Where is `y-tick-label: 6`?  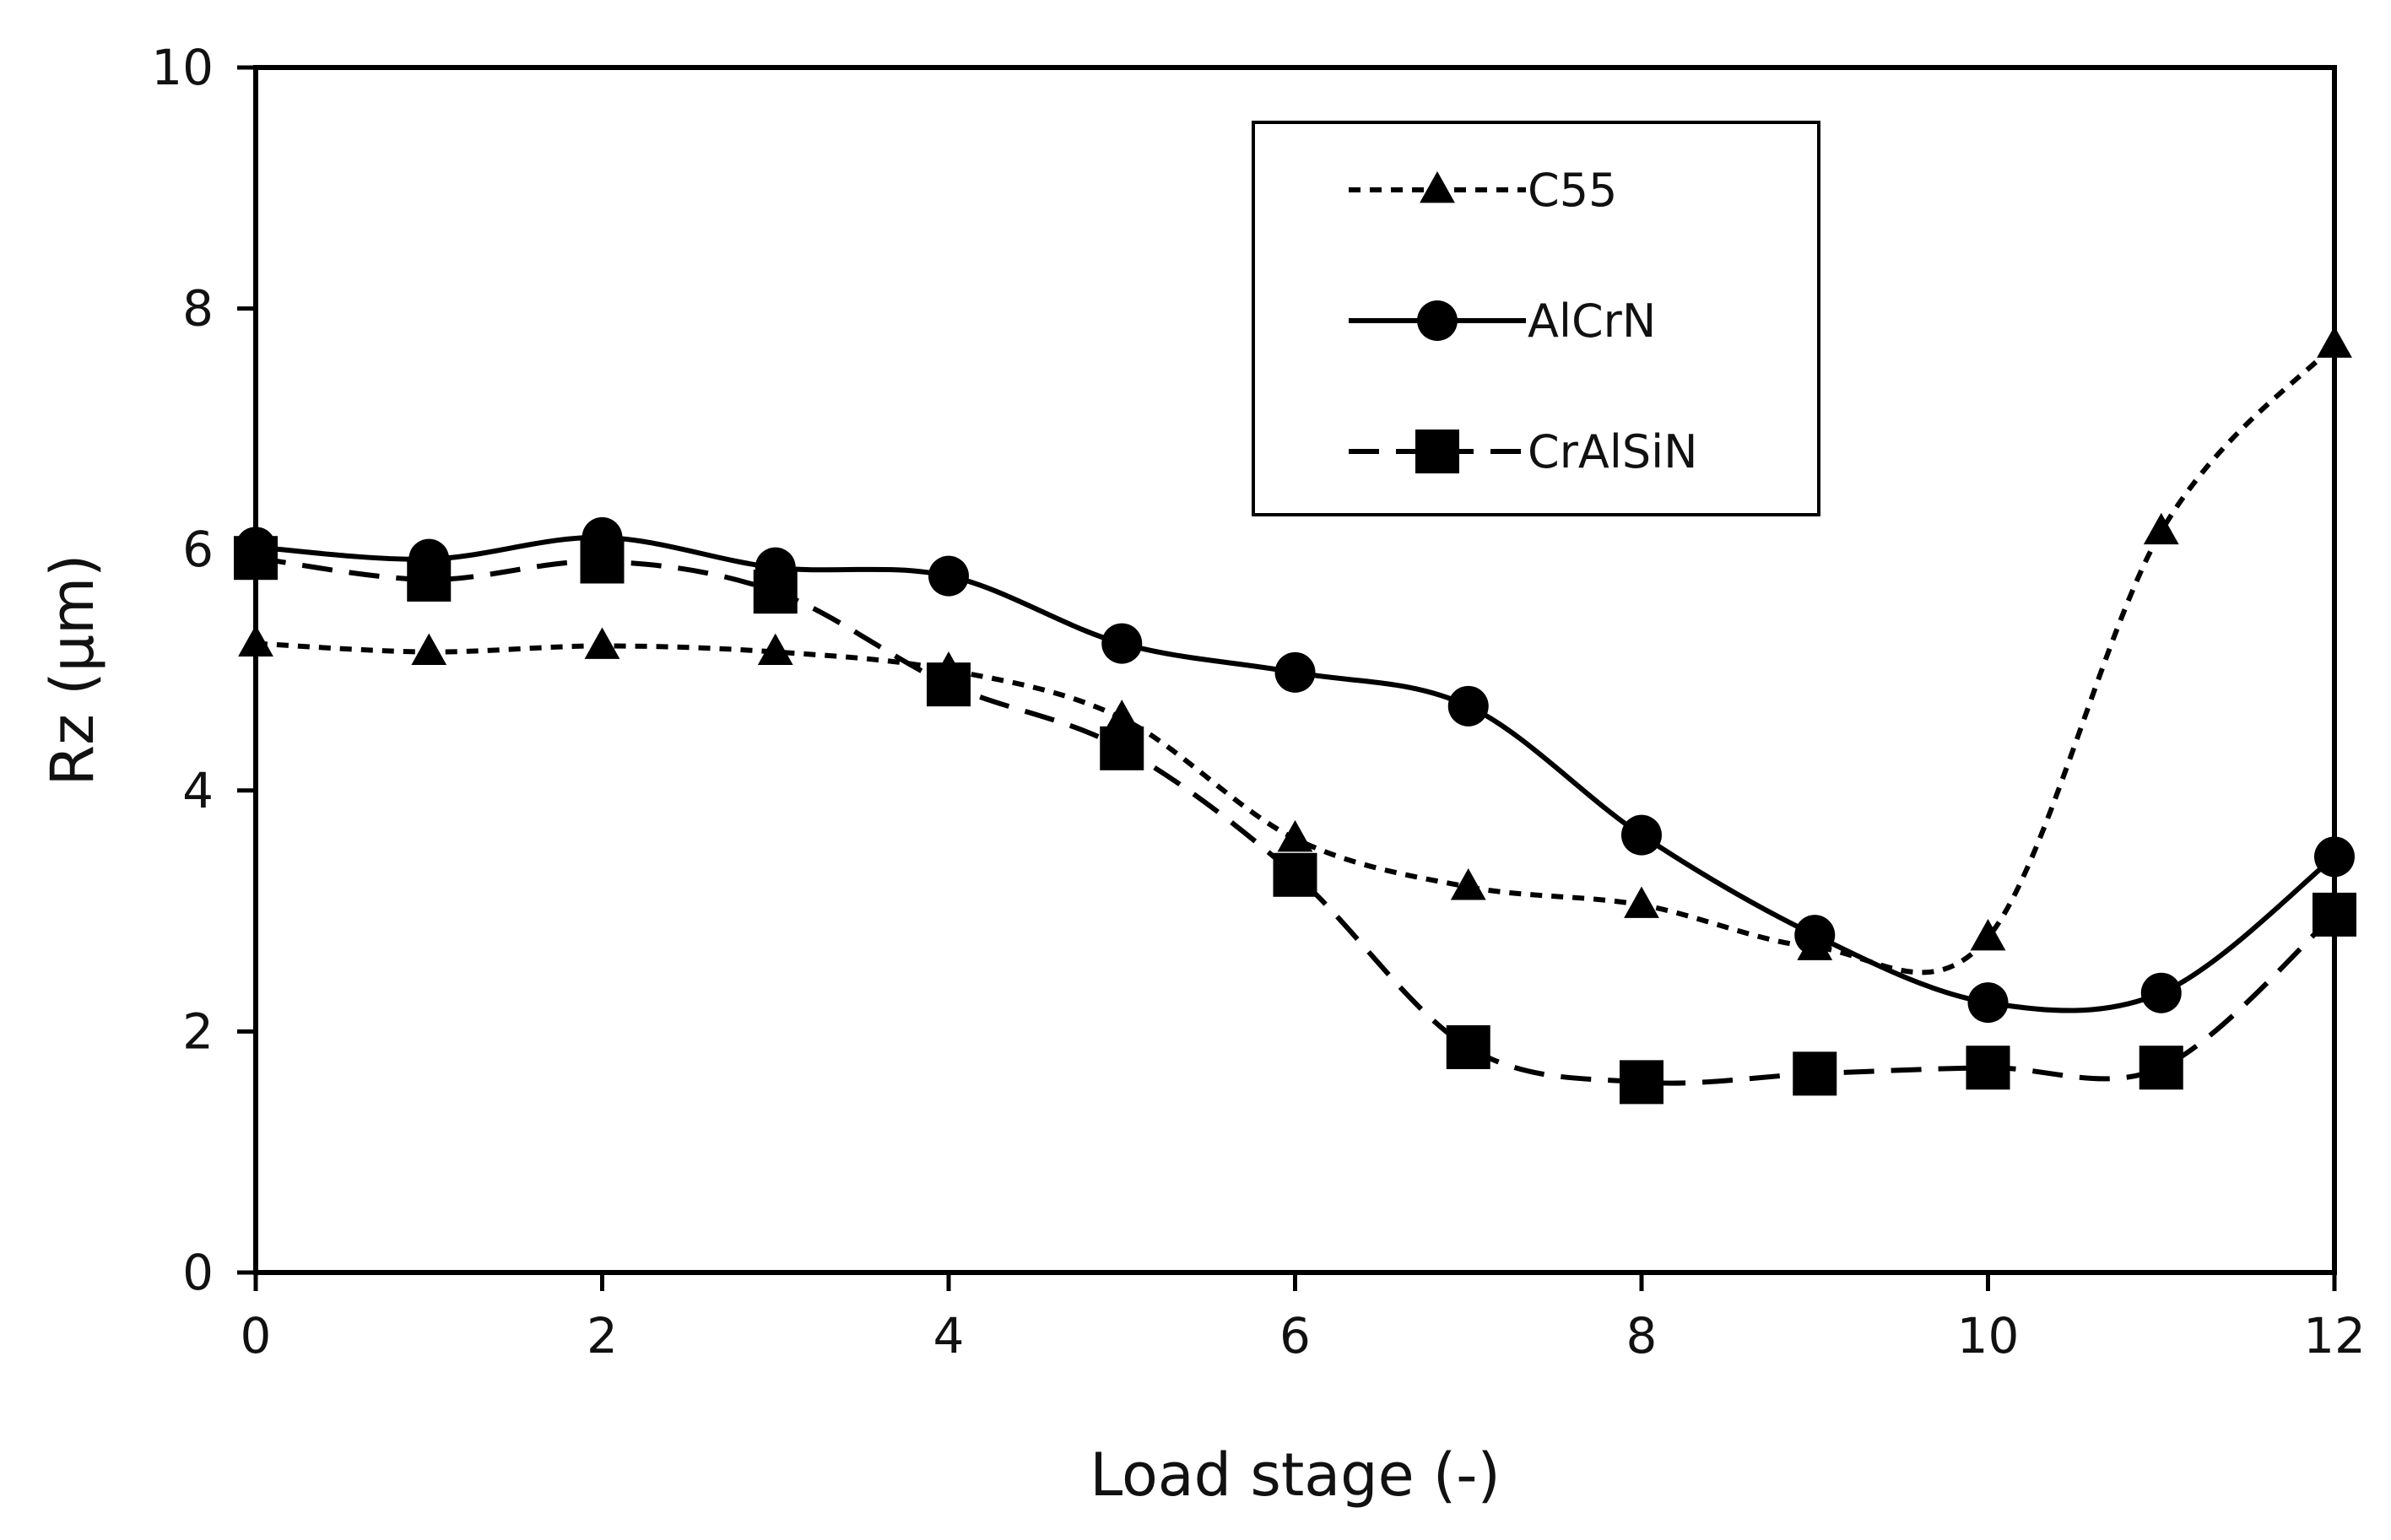 y-tick-label: 6 is located at coordinates (198, 549).